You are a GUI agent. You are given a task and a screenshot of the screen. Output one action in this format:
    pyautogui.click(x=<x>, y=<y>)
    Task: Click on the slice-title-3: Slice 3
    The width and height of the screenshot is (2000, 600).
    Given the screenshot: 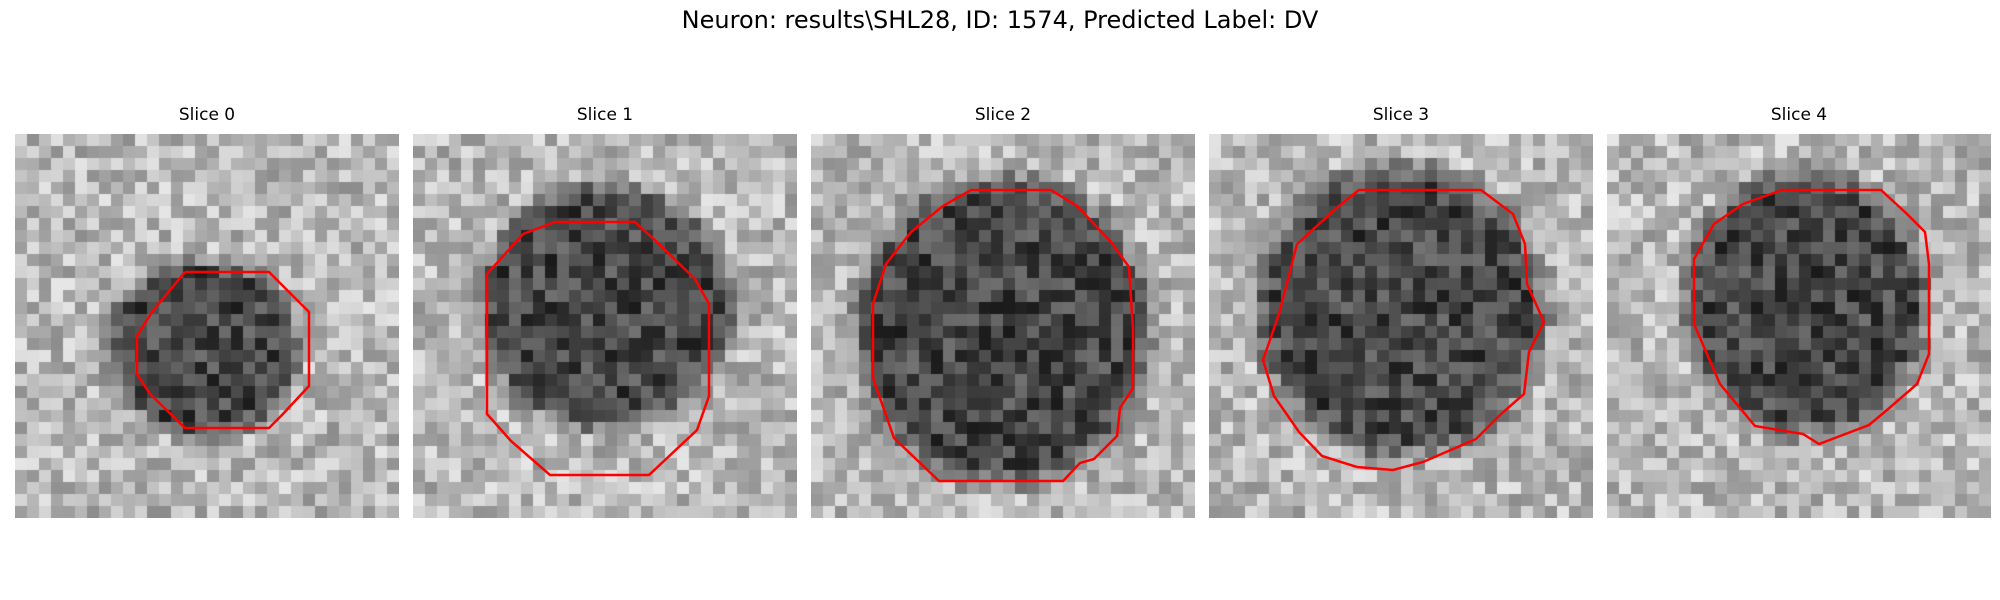 What is the action you would take?
    pyautogui.click(x=1401, y=115)
    